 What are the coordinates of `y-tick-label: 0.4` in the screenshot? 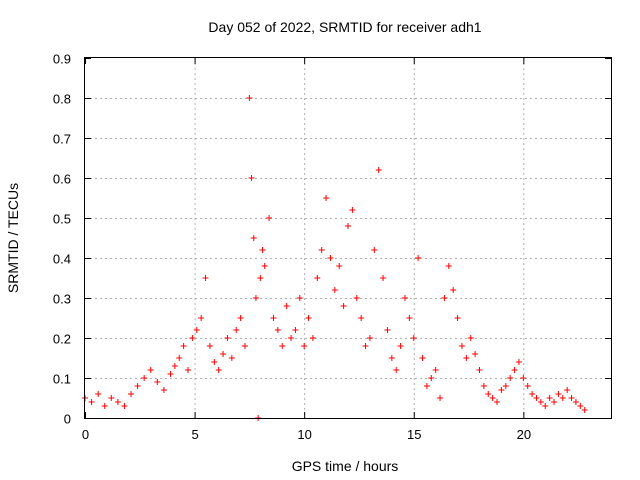 It's located at (62, 259).